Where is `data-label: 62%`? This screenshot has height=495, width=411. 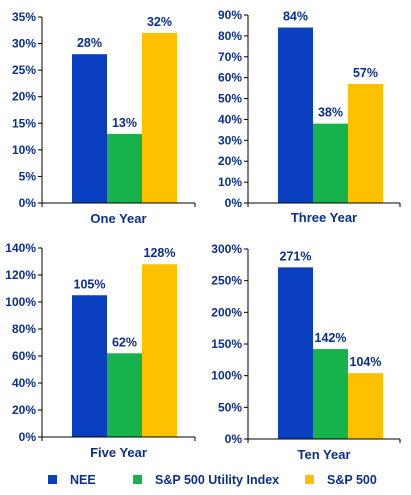
data-label: 62% is located at coordinates (124, 342).